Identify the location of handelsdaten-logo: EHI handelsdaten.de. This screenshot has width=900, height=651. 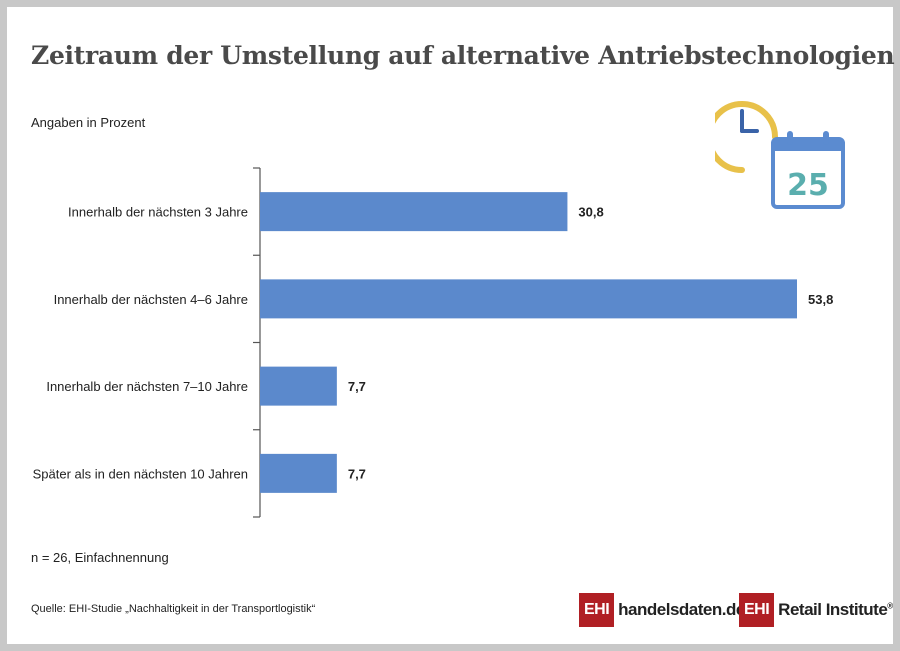
(662, 610).